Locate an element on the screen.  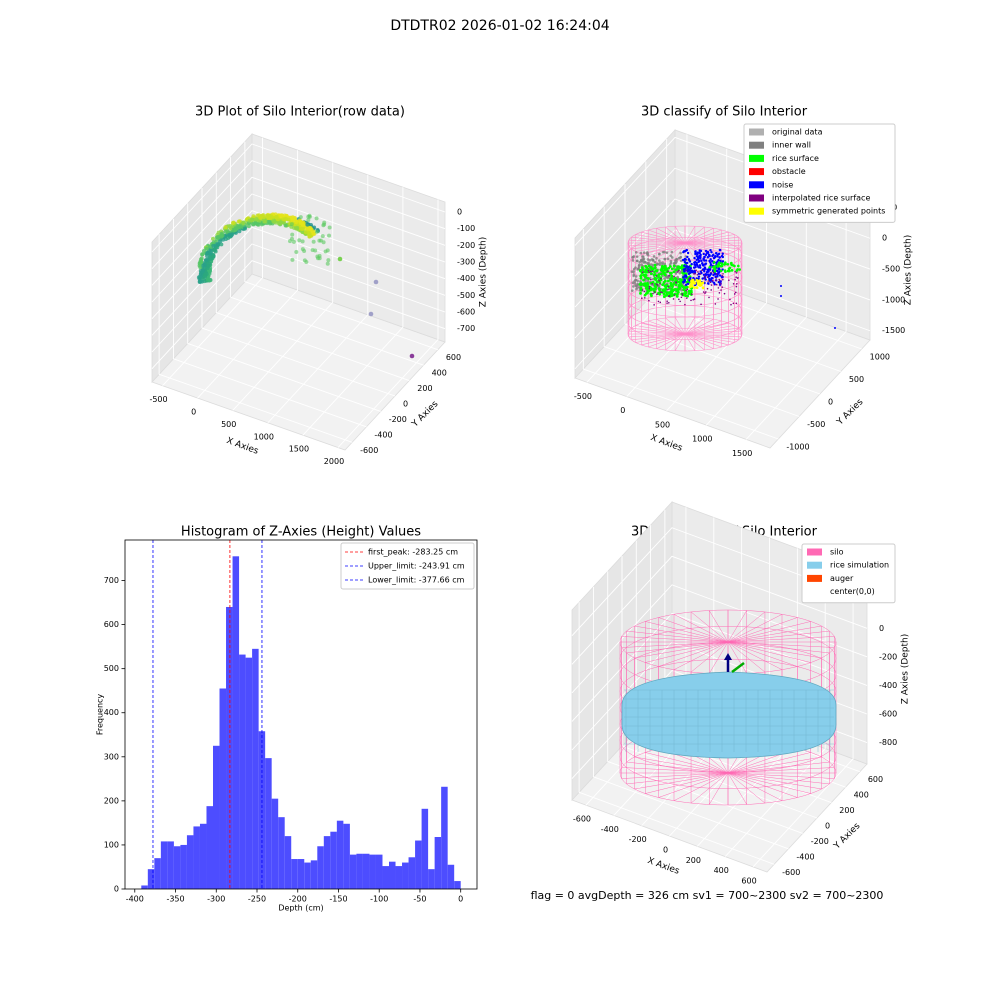
y-tick-label: -400 is located at coordinates (805, 856).